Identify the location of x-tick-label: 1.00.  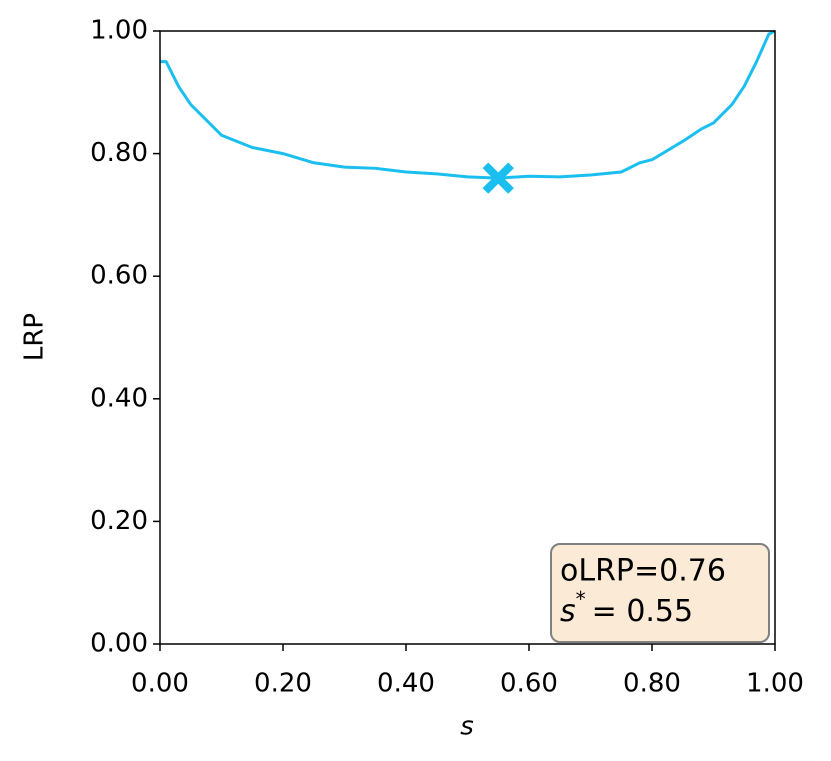
(775, 684).